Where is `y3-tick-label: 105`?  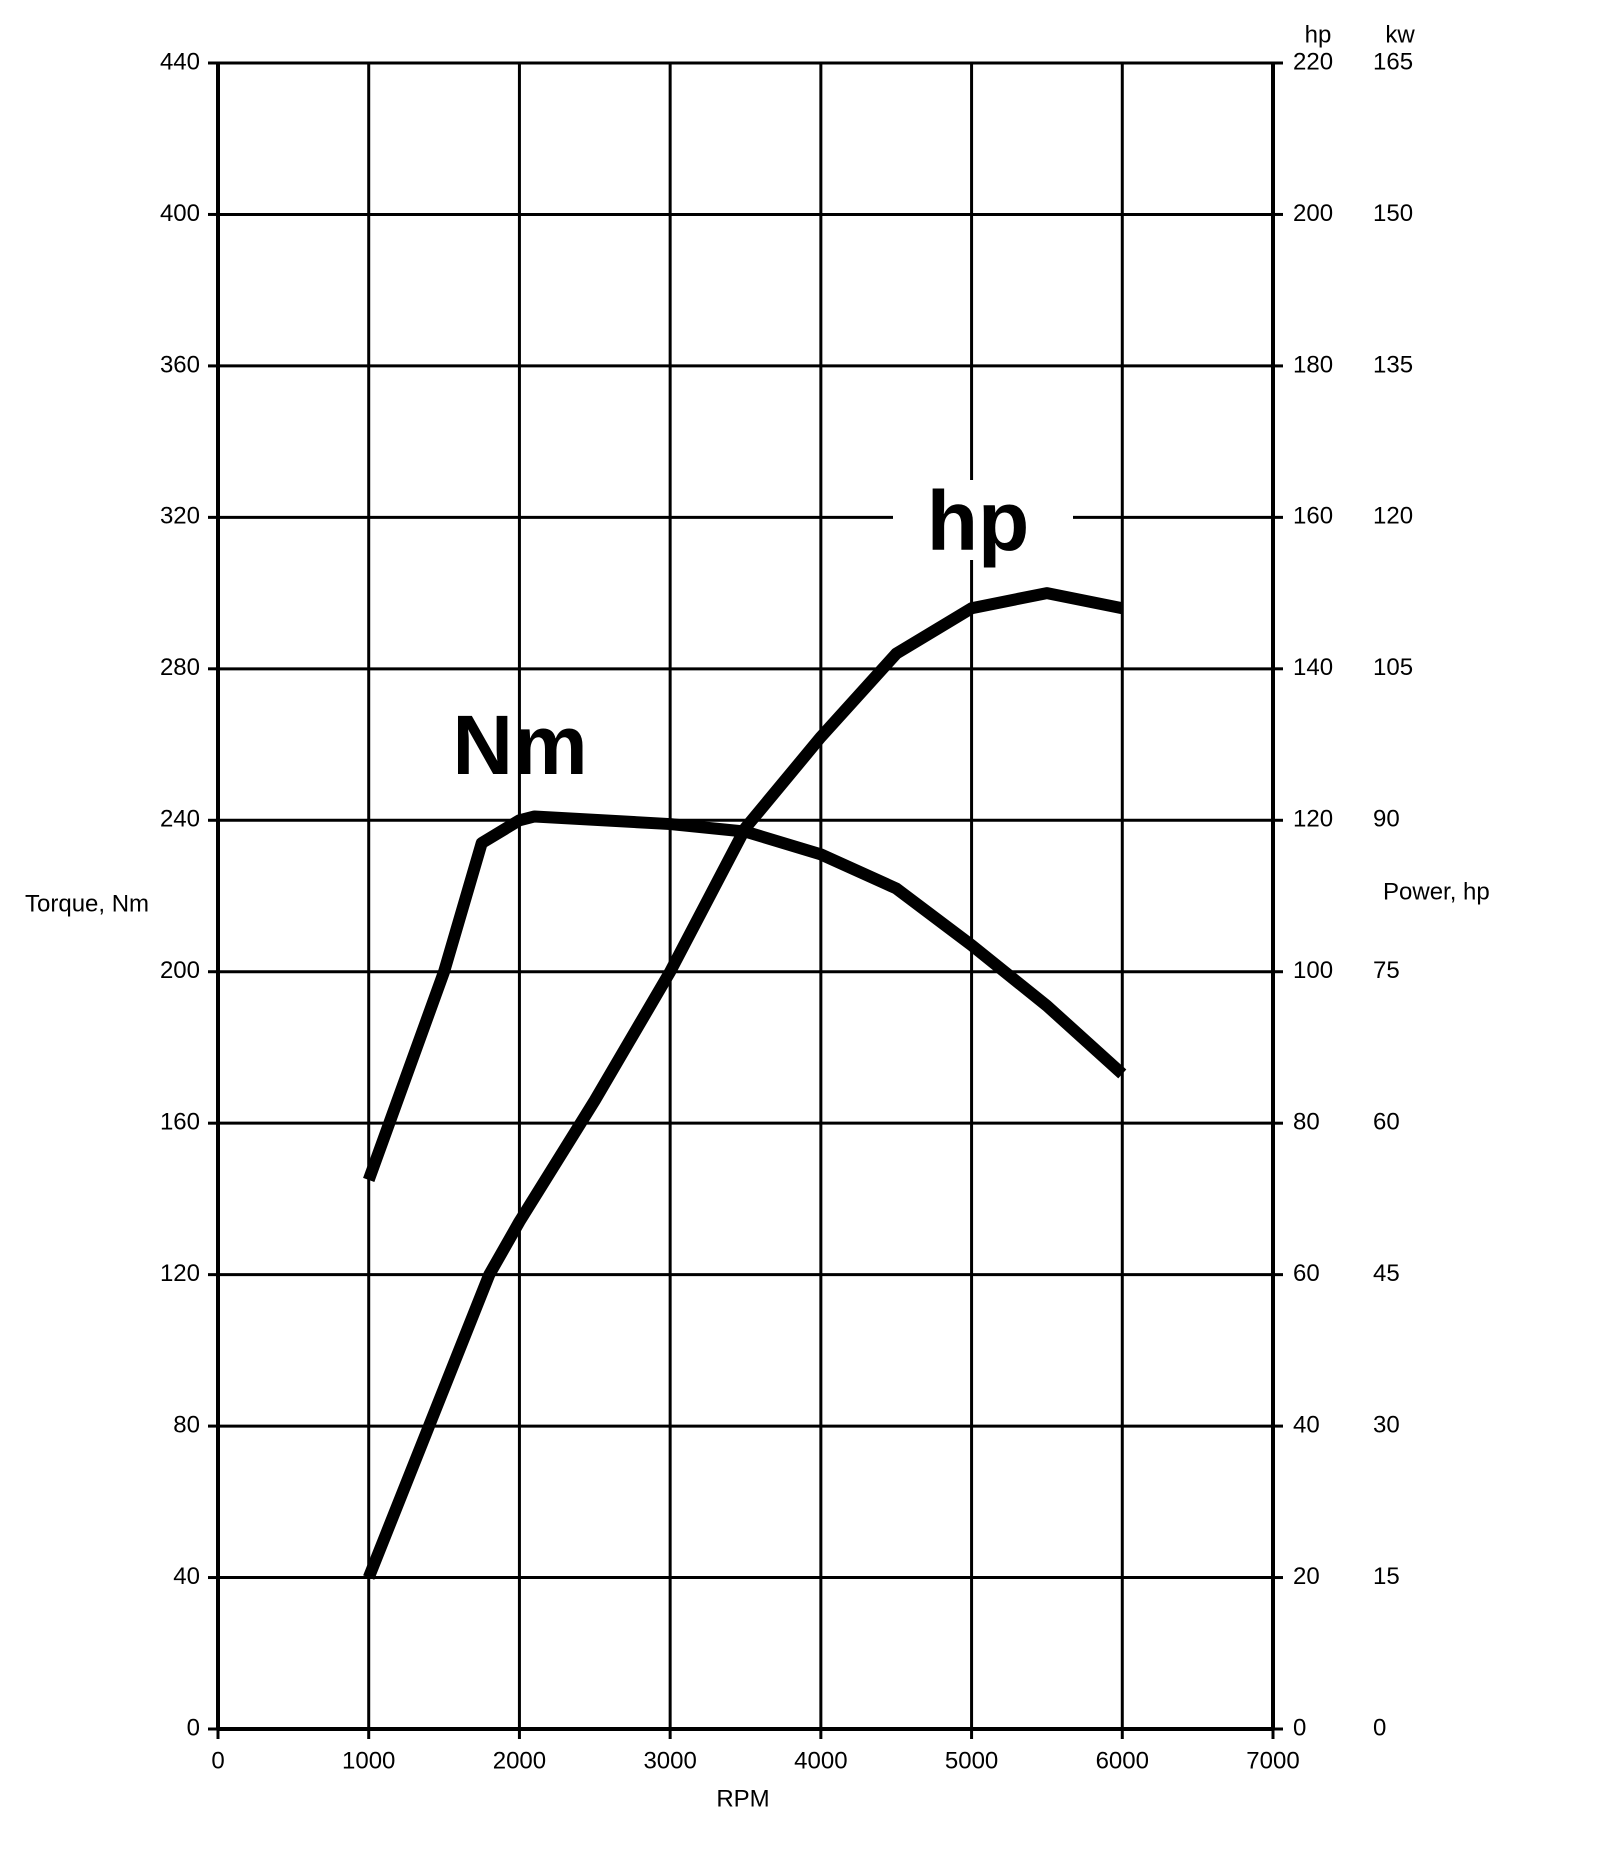
y3-tick-label: 105 is located at coordinates (1393, 667).